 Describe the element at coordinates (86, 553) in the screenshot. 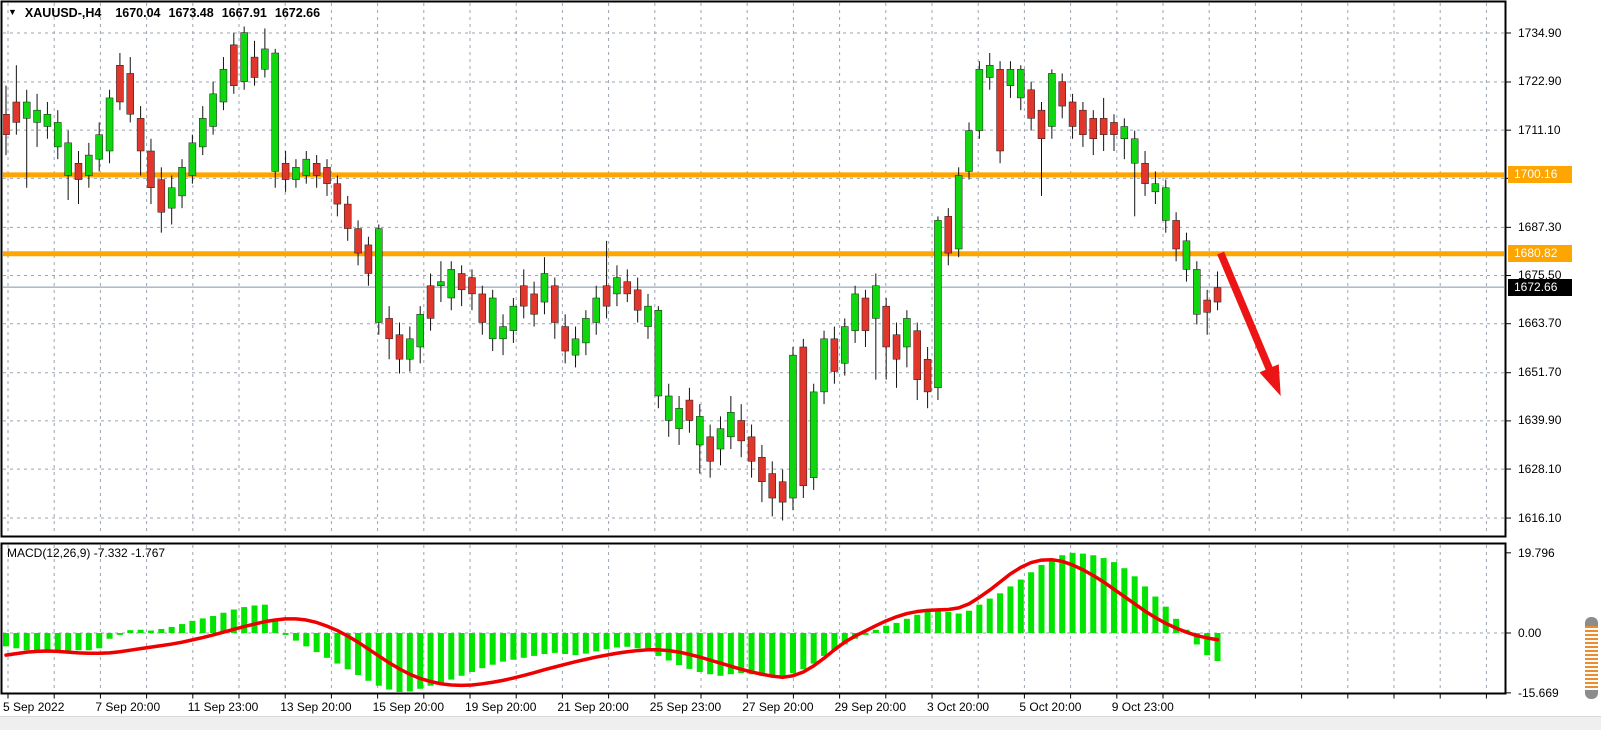

I see `macd-indicator-label: MACD(12,26,9) -7.332 -1.767` at that location.